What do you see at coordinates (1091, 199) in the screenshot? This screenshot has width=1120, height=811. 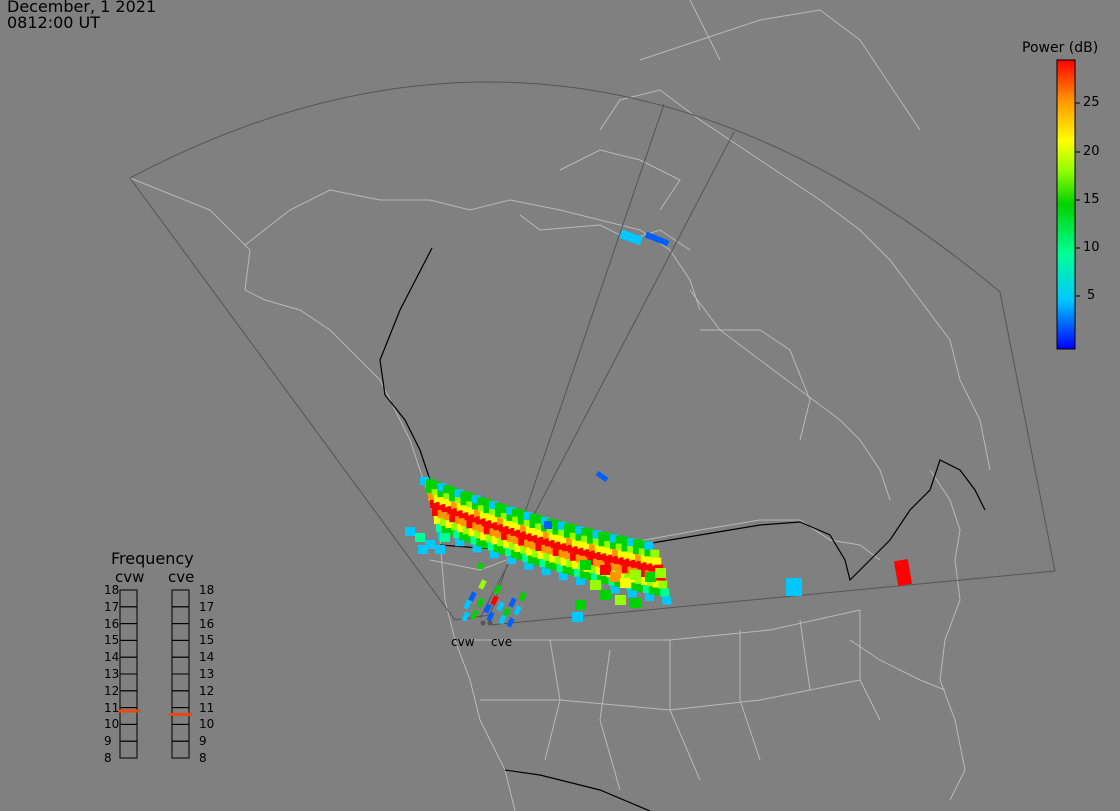 I see `colorbar-tick-label: 15` at bounding box center [1091, 199].